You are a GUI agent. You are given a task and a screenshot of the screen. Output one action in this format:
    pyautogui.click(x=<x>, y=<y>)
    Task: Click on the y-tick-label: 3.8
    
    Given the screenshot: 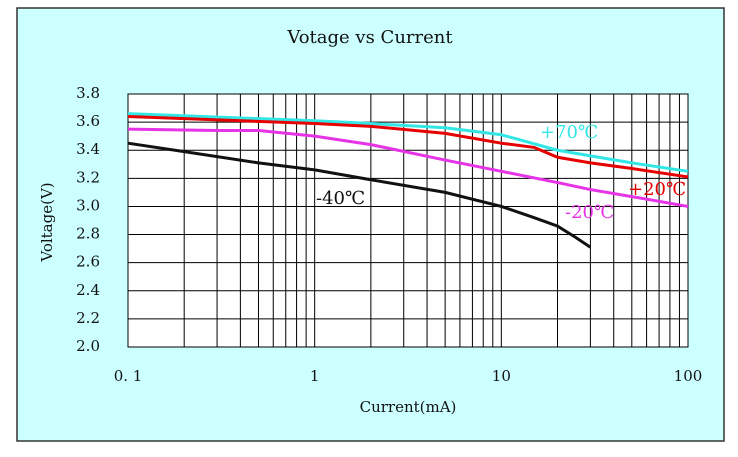 What is the action you would take?
    pyautogui.click(x=88, y=93)
    